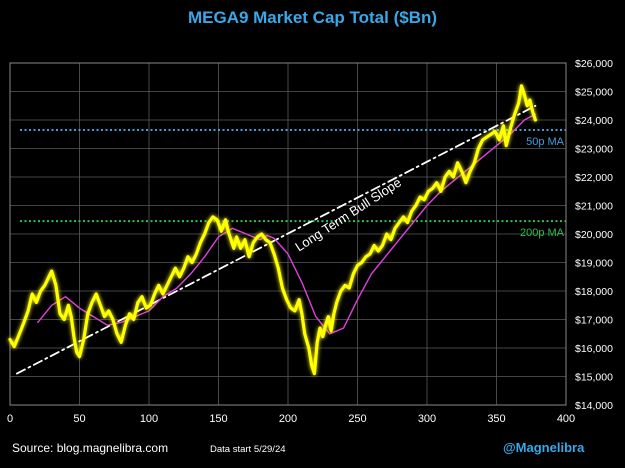 Image resolution: width=625 pixels, height=468 pixels. Describe the element at coordinates (542, 233) in the screenshot. I see `reference-line-label: 200p MA` at that location.